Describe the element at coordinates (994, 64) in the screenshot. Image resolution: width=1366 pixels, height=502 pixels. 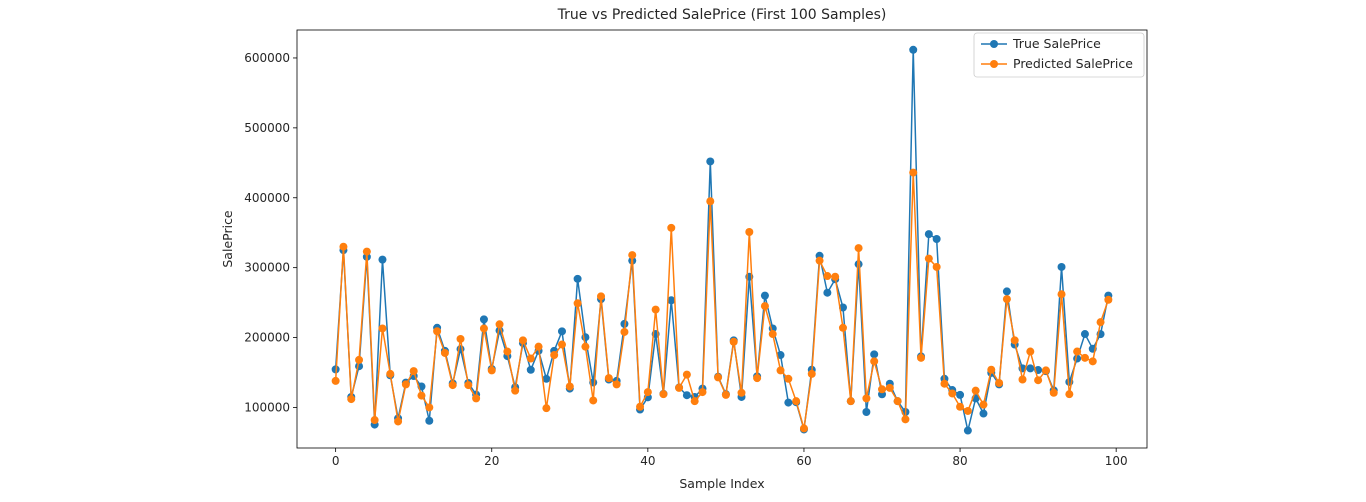
I see `legend-marker-pred` at that location.